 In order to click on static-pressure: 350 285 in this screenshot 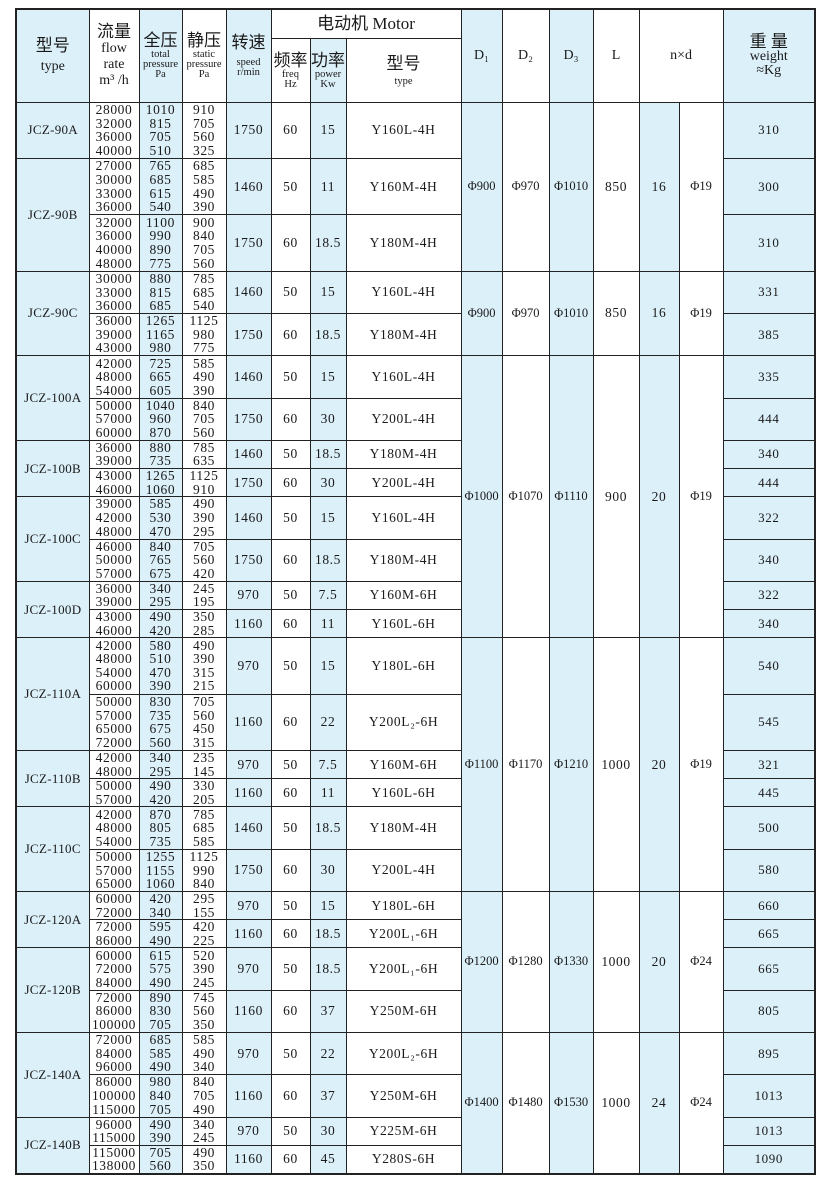, I will do `click(204, 624)`.